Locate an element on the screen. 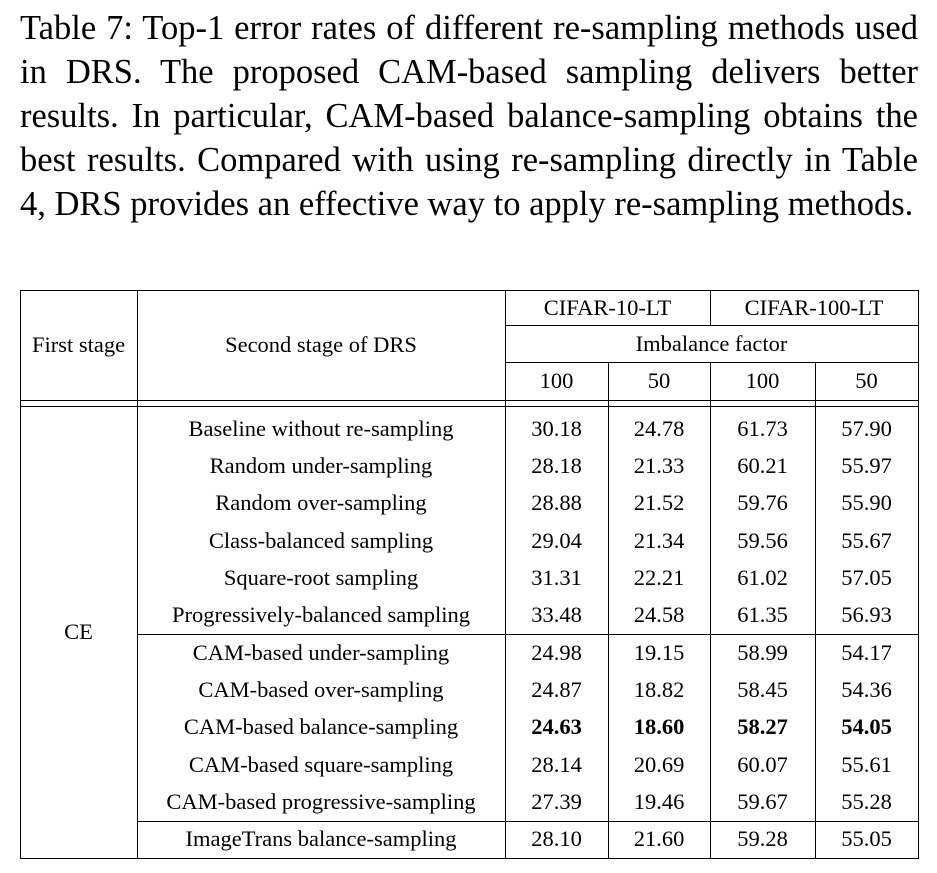 Image resolution: width=937 pixels, height=873 pixels. value-cell: 61.02 is located at coordinates (762, 577).